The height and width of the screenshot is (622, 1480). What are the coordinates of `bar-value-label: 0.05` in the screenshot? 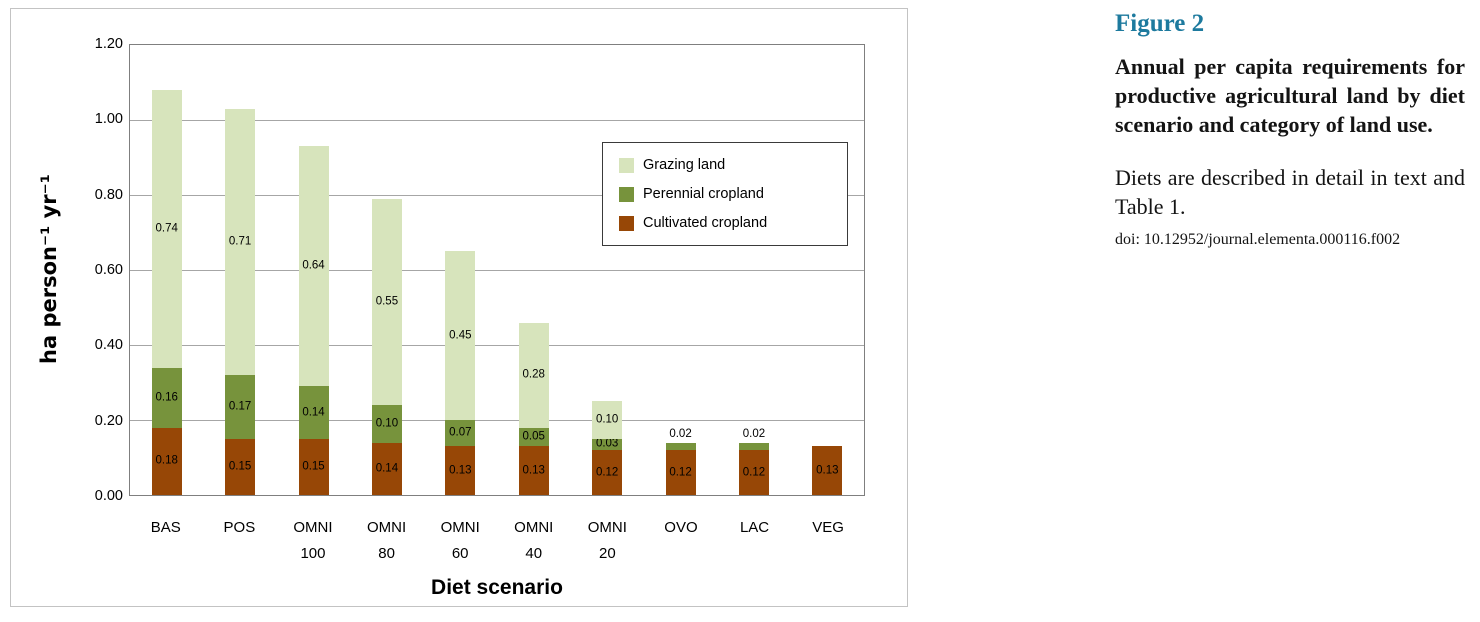 It's located at (533, 436).